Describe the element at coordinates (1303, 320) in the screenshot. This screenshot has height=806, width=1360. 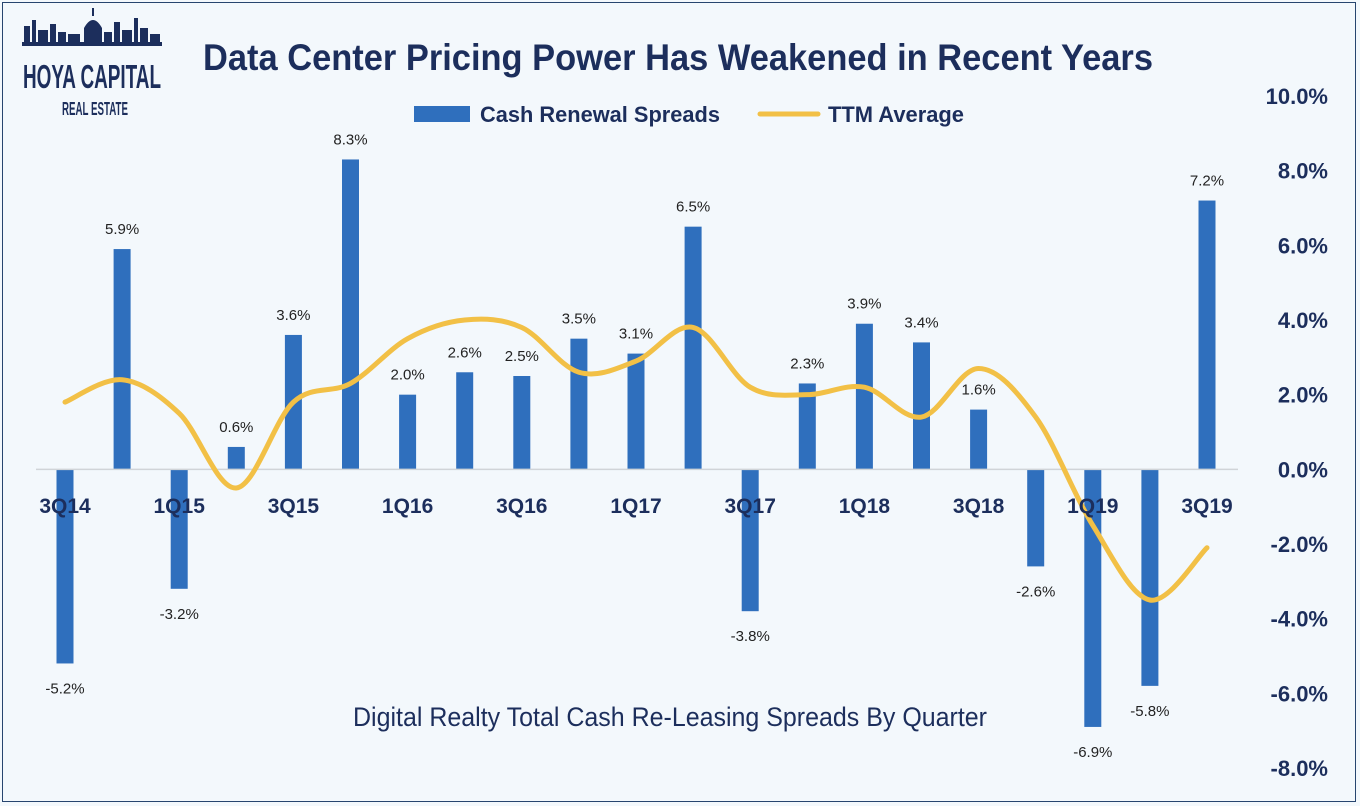
I see `y-tick-4.0%: 4.0%` at that location.